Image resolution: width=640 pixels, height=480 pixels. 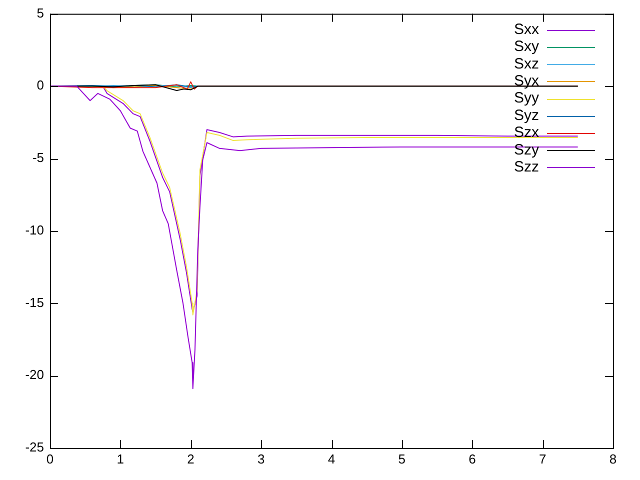 What do you see at coordinates (40, 12) in the screenshot?
I see `y-tick-label: 5` at bounding box center [40, 12].